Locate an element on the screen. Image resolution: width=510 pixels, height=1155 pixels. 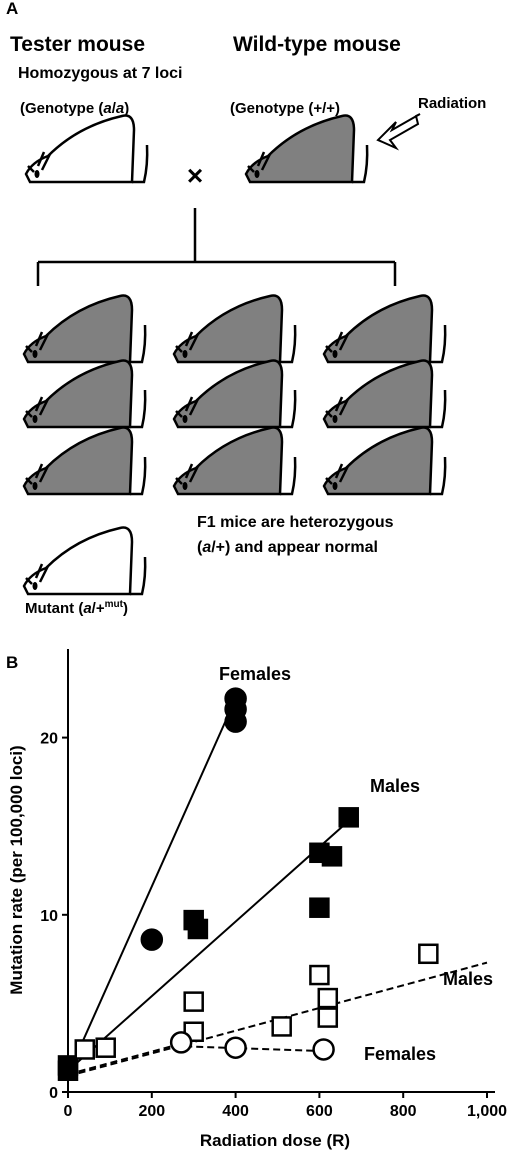
y-tick-label: 20 is located at coordinates (49, 739).